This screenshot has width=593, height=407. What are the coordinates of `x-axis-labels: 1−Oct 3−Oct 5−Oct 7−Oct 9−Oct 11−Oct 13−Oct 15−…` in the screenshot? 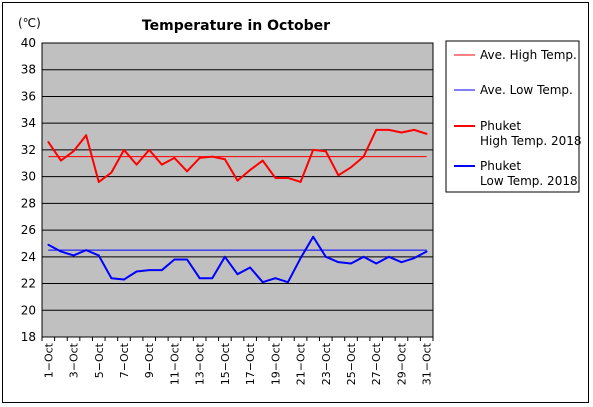 It's located at (237, 363).